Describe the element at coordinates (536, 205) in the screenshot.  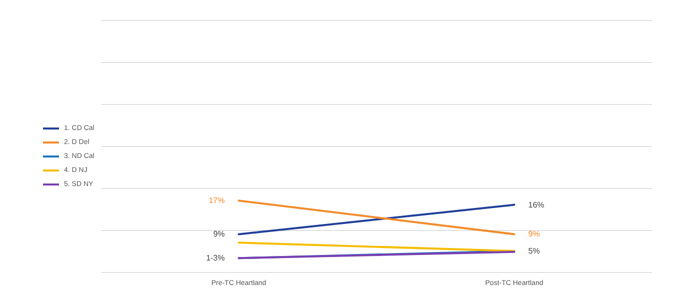
I see `data-label: 16%` at that location.